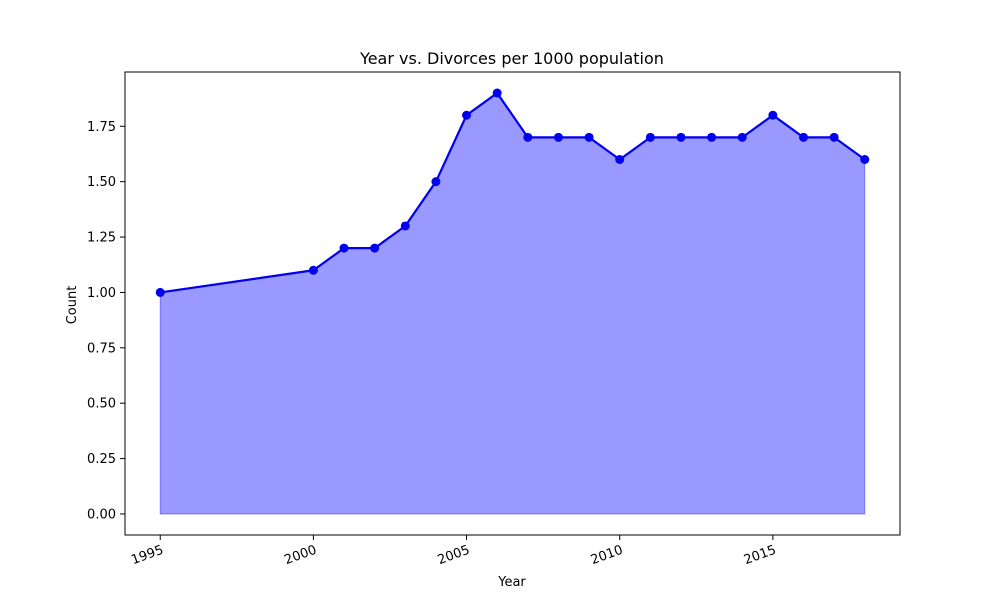 The width and height of the screenshot is (1000, 600). What do you see at coordinates (760, 555) in the screenshot?
I see `x-tick-label: 2015` at bounding box center [760, 555].